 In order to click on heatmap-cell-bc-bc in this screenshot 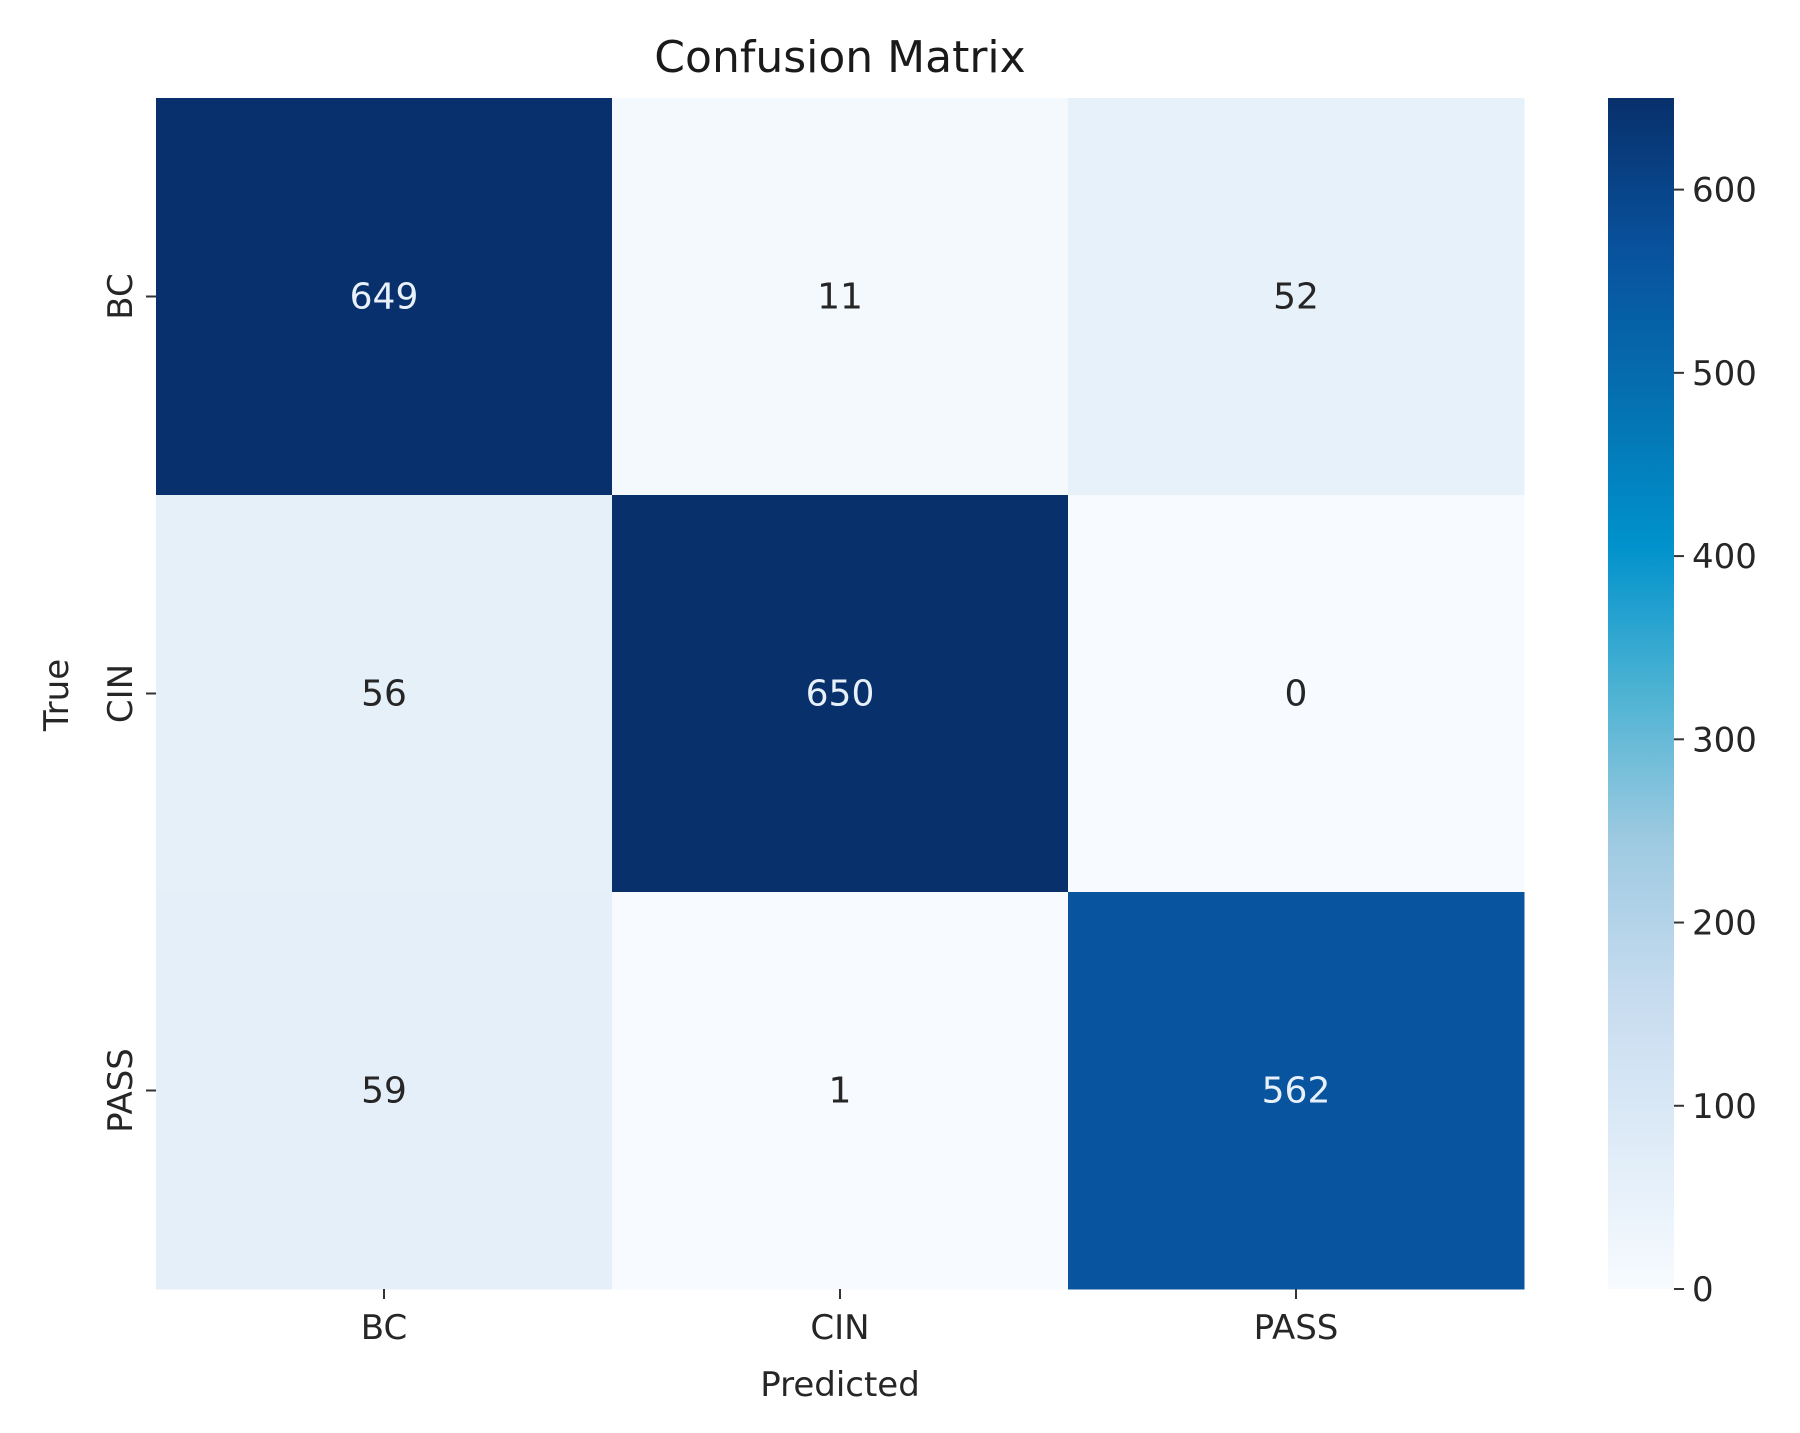, I will do `click(384, 297)`.